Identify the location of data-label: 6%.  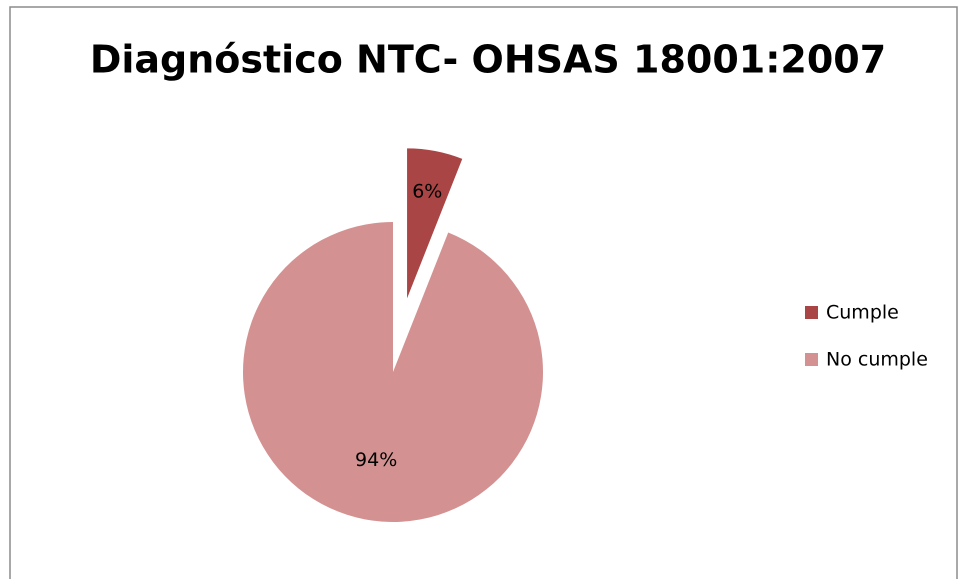
(427, 192).